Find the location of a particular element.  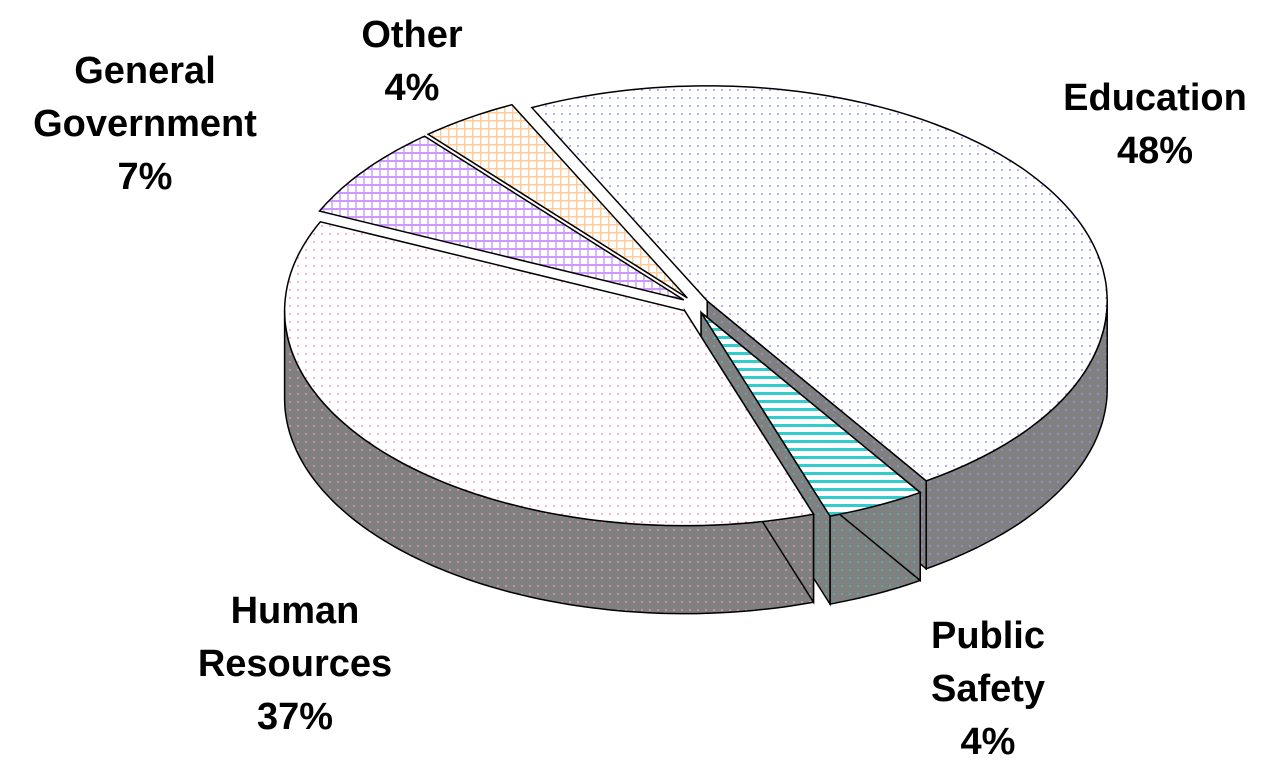

slice-label: General Government 7% is located at coordinates (145, 125).